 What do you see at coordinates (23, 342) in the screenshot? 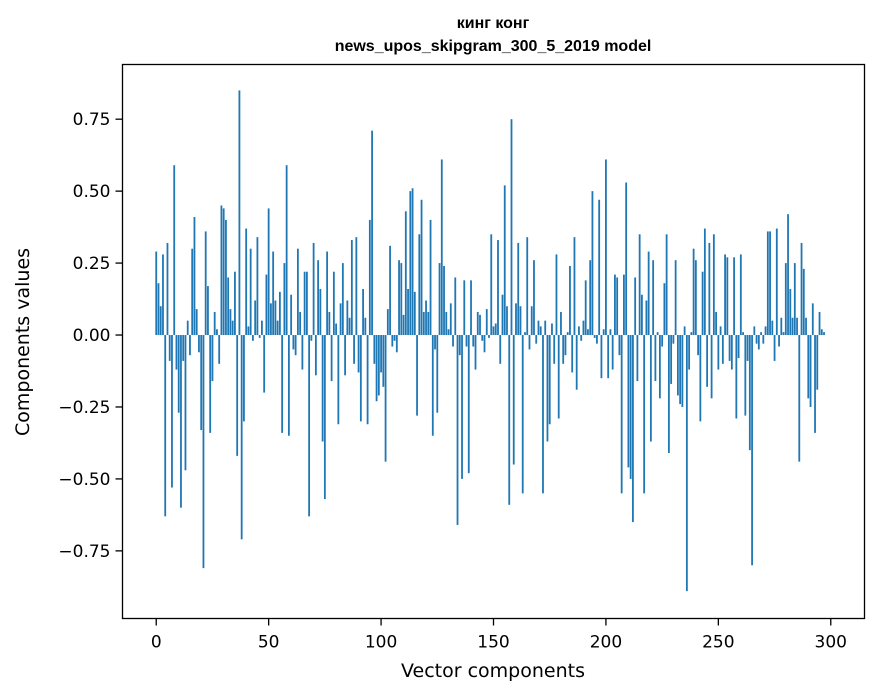
I see `y-axis-label: Components values` at bounding box center [23, 342].